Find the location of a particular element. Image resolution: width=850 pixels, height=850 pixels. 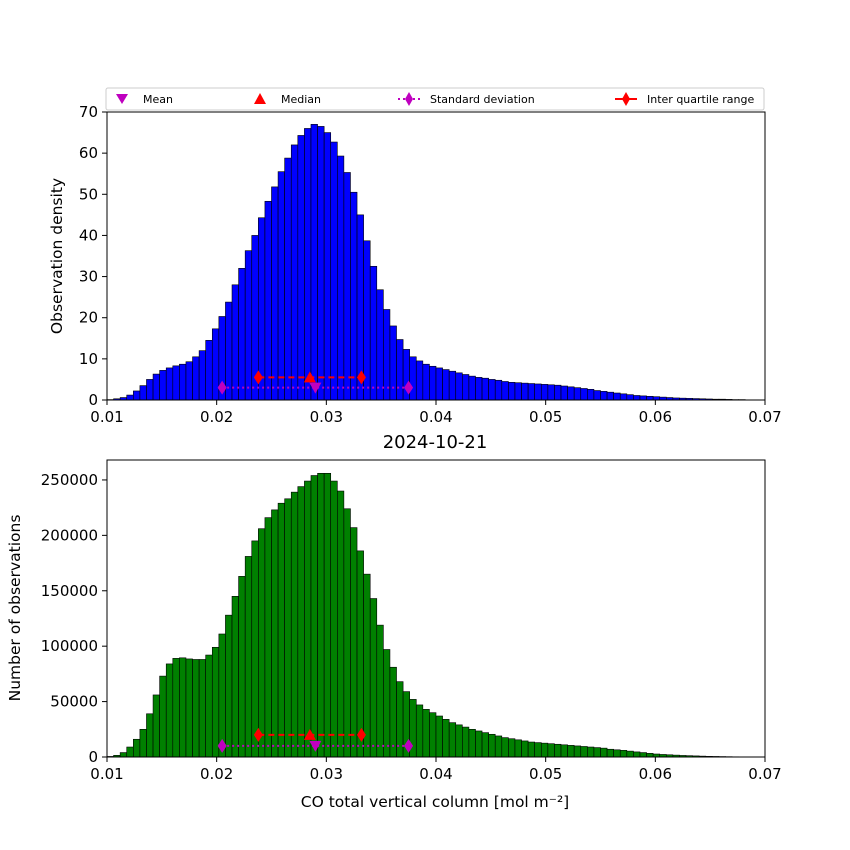

x-tick-label: 0.02 is located at coordinates (216, 774).